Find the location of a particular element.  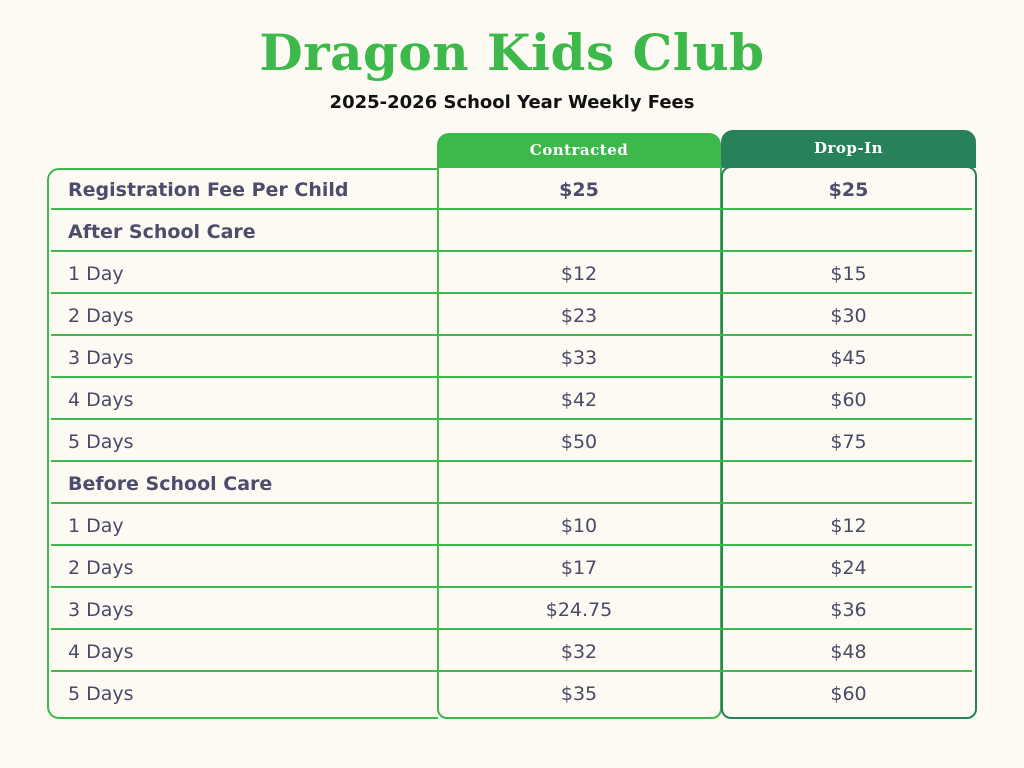

dropin-fee: $15 is located at coordinates (848, 274).